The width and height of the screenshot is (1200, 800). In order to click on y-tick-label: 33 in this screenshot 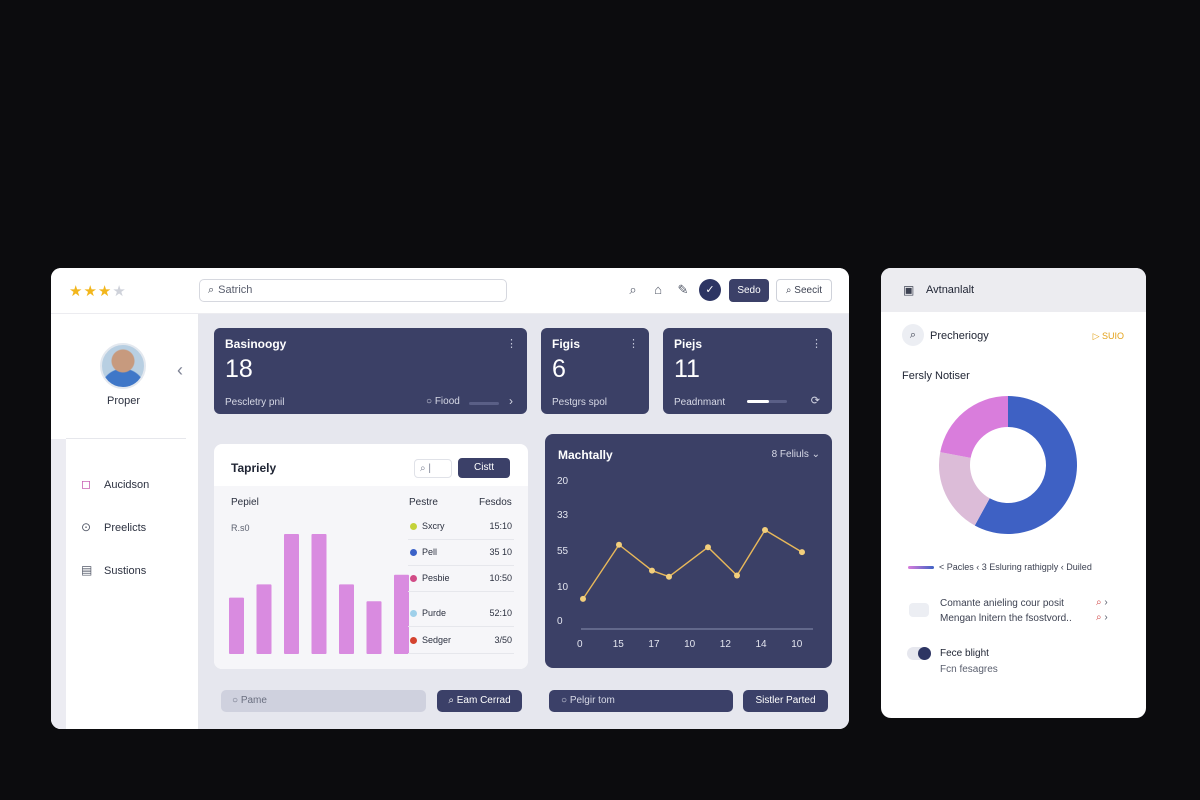, I will do `click(563, 515)`.